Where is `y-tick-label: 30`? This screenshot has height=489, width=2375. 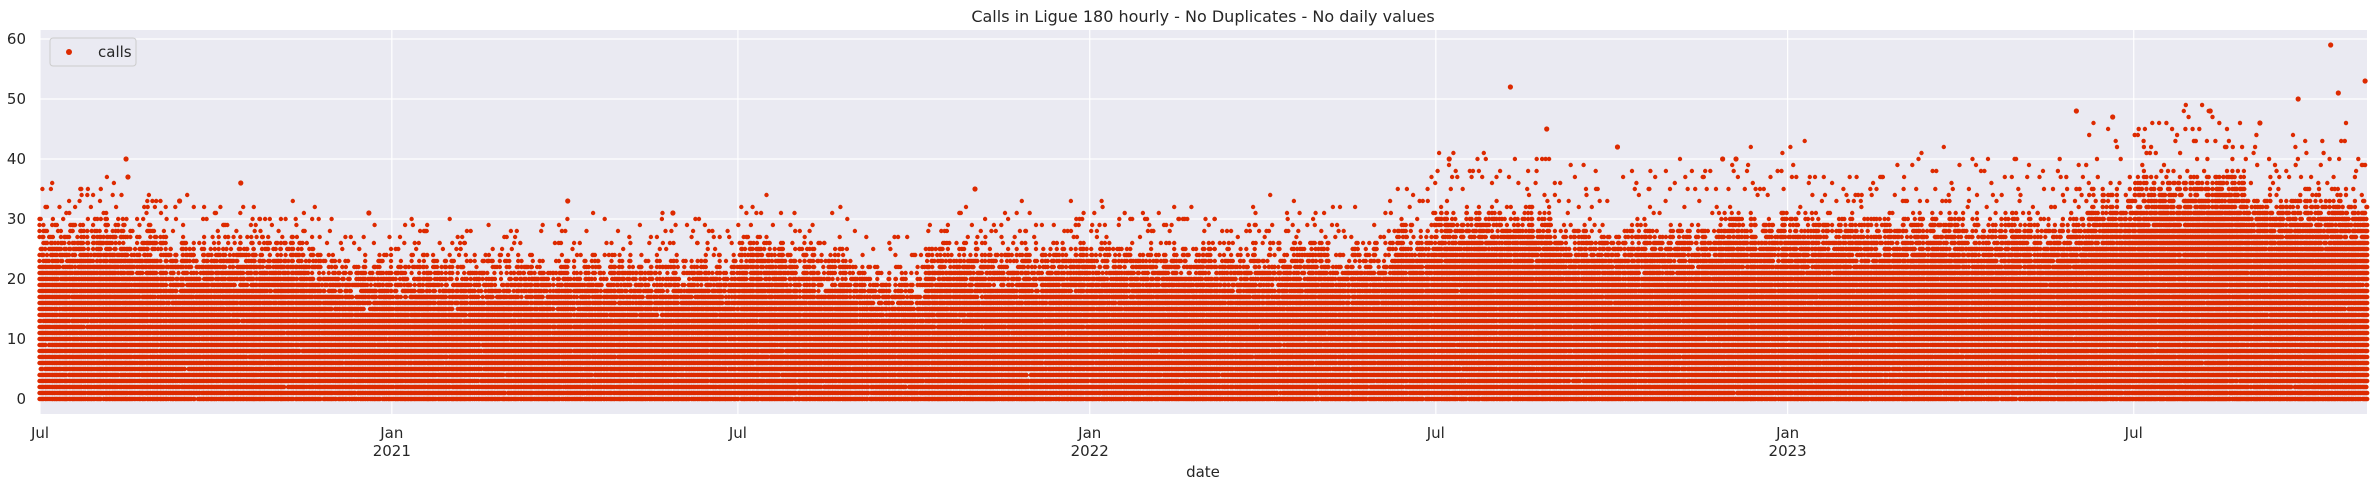
y-tick-label: 30 is located at coordinates (16, 219).